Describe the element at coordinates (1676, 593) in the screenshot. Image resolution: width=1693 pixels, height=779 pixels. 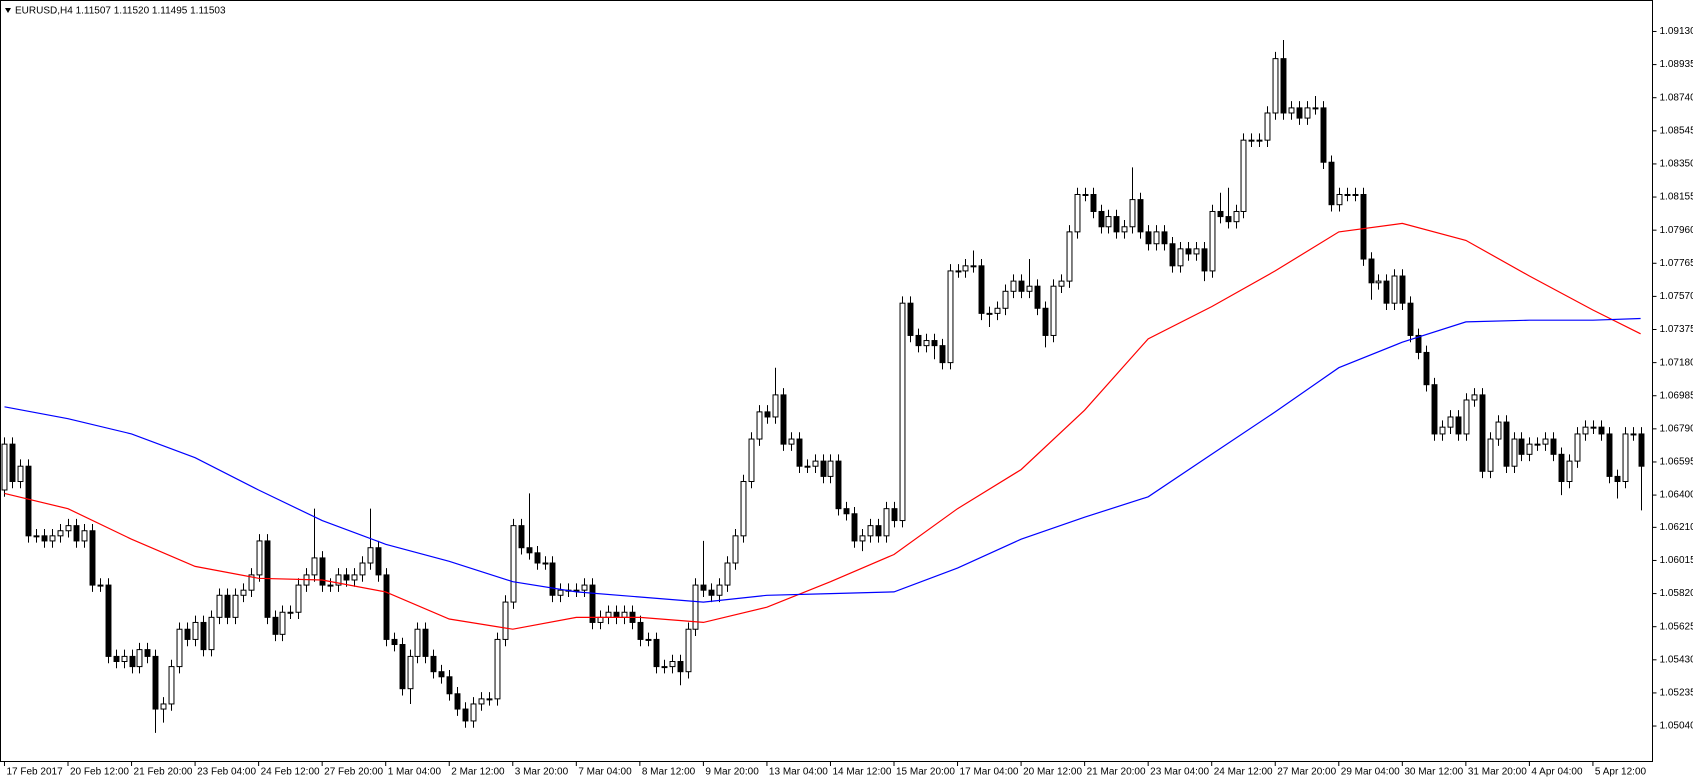
I see `y-tick-label: 1.05820` at that location.